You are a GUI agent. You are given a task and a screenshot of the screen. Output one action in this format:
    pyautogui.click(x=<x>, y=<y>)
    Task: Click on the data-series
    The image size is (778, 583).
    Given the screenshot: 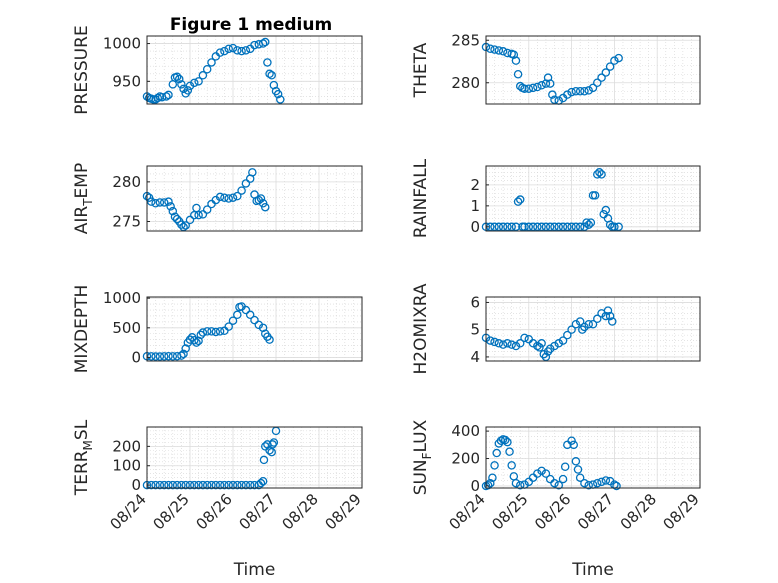 What is the action you would take?
    pyautogui.click(x=552, y=200)
    